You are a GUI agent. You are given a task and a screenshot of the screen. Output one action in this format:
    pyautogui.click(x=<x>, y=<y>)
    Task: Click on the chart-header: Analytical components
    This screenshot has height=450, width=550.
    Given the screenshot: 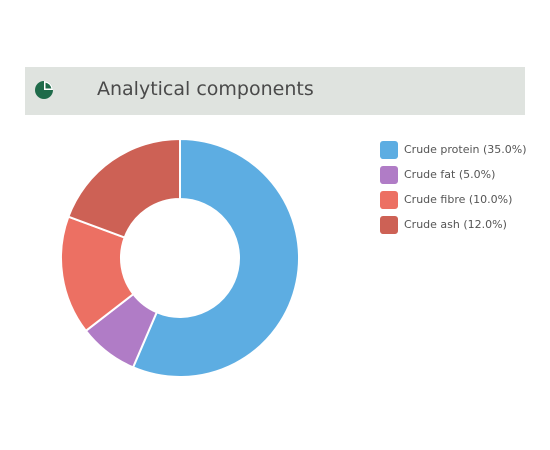 What is the action you would take?
    pyautogui.click(x=275, y=91)
    